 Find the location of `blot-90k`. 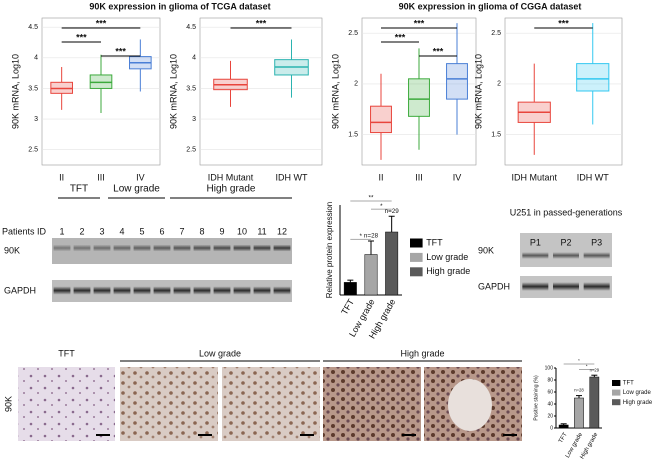

blot-90k is located at coordinates (566, 250).